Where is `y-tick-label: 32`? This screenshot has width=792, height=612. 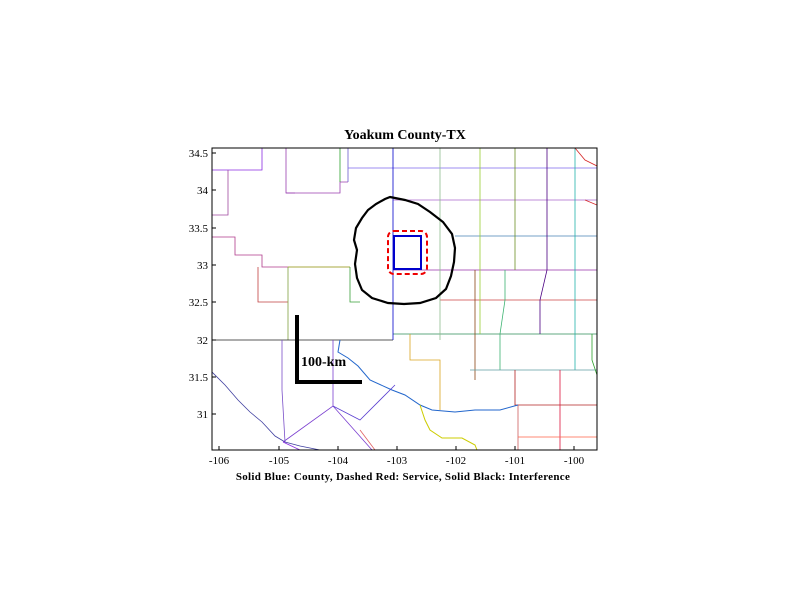
y-tick-label: 32 is located at coordinates (202, 341).